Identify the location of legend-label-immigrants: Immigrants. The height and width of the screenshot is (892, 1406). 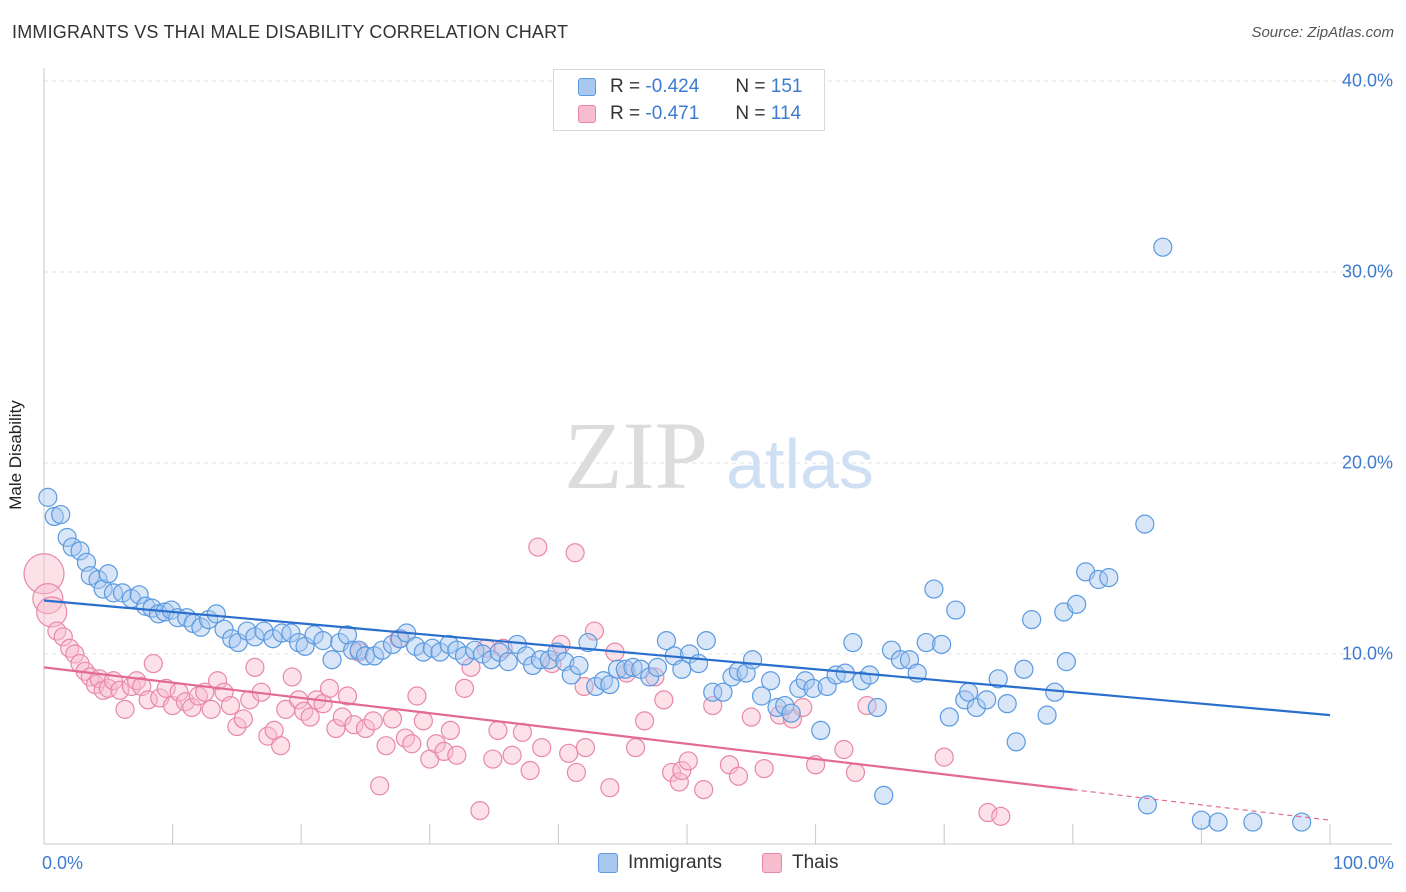
(675, 862).